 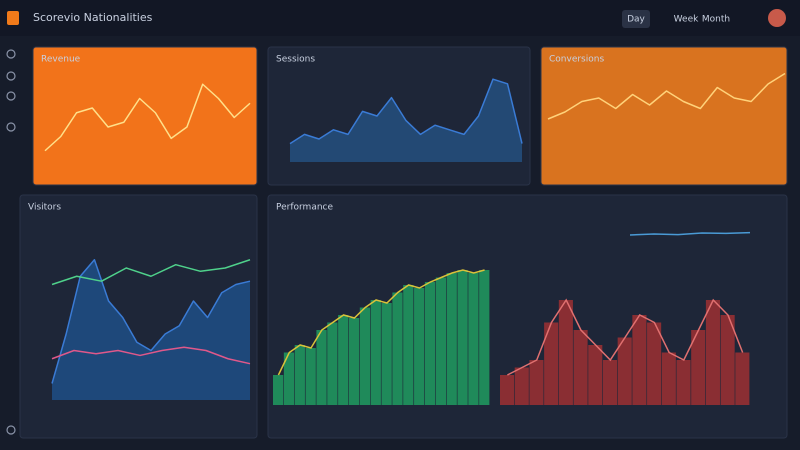 I want to click on panel-title: Visitors, so click(x=44, y=208).